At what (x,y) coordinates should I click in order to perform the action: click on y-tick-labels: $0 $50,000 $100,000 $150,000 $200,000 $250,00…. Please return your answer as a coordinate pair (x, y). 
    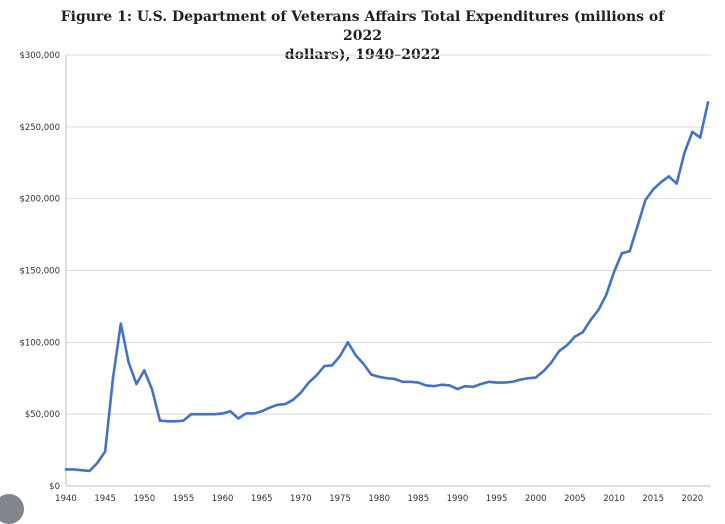
    Looking at the image, I should click on (39, 271).